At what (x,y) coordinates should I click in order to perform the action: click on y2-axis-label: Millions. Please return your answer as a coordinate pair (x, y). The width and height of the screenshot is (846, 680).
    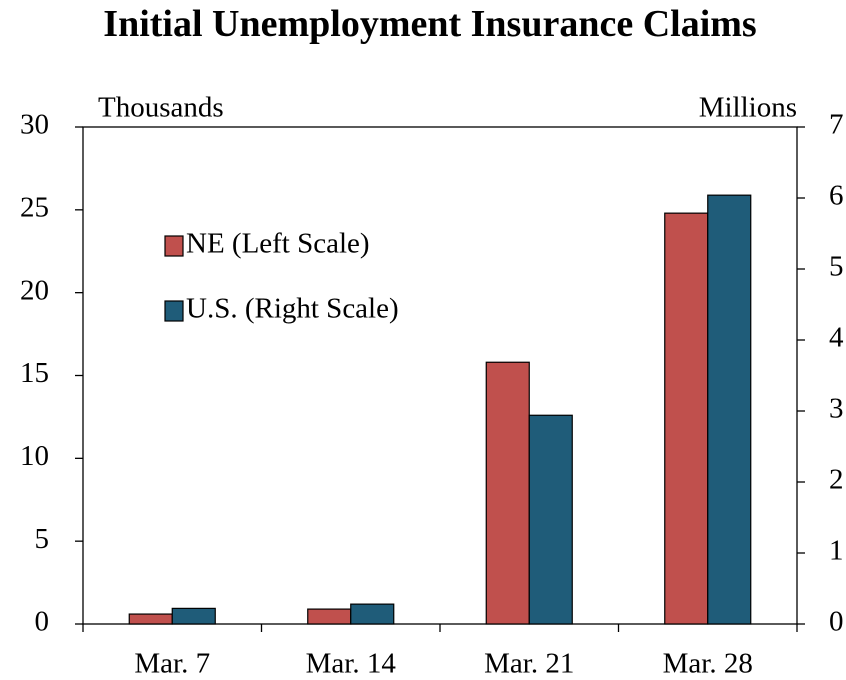
    Looking at the image, I should click on (748, 108).